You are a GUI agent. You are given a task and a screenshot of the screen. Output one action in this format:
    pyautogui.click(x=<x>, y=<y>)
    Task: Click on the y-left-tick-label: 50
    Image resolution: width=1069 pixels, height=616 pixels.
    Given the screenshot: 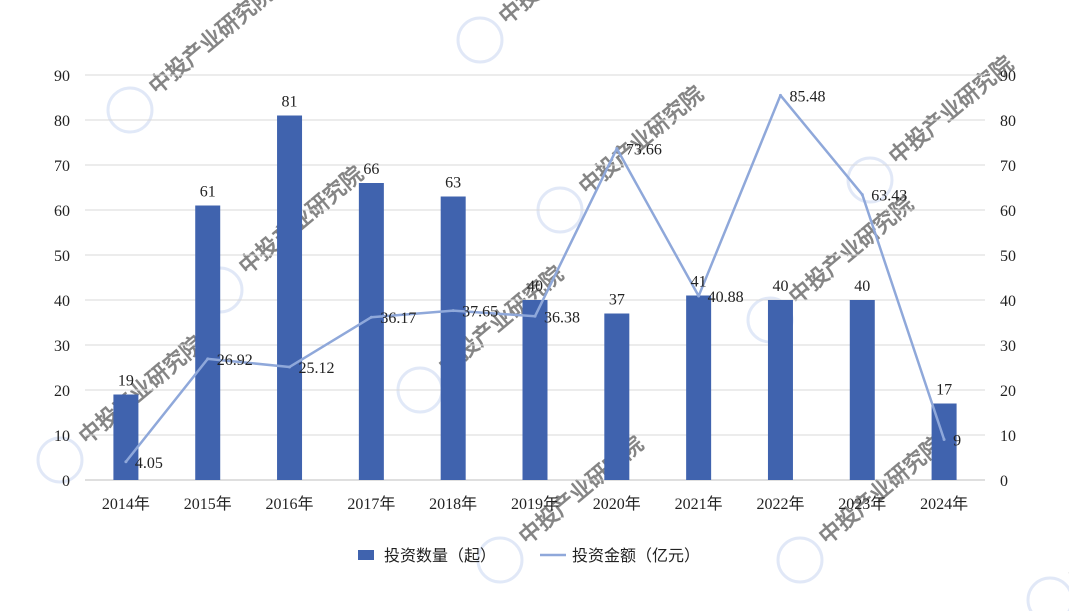 What is the action you would take?
    pyautogui.click(x=62, y=256)
    